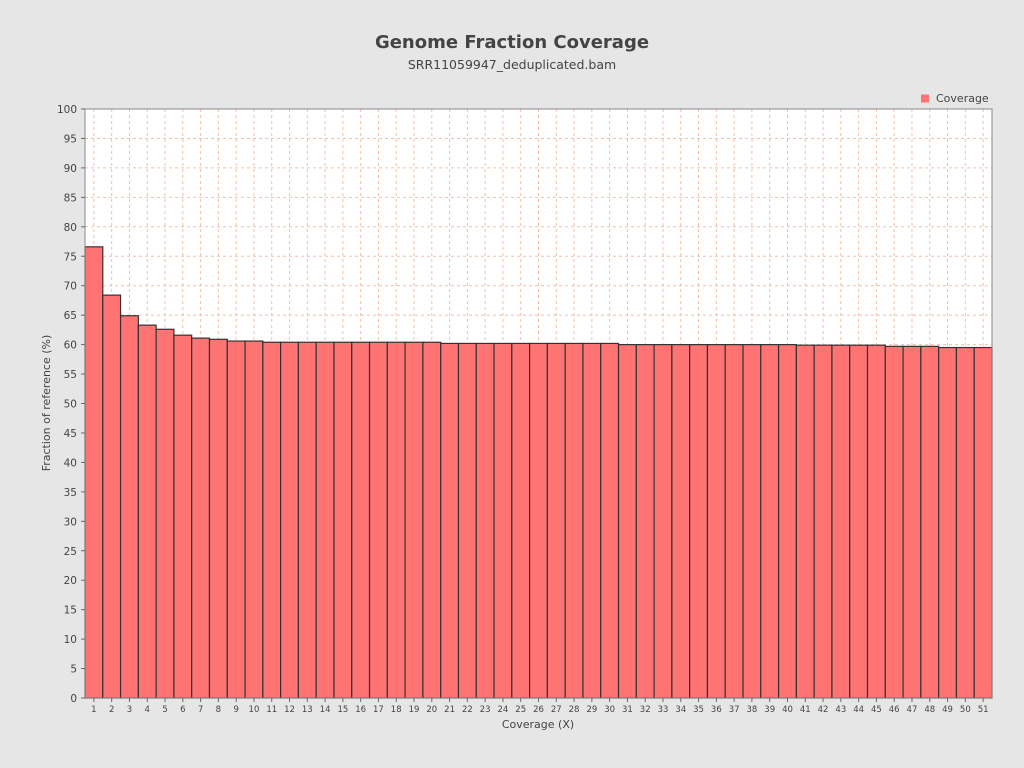  I want to click on y-tick-label: 65, so click(70, 316).